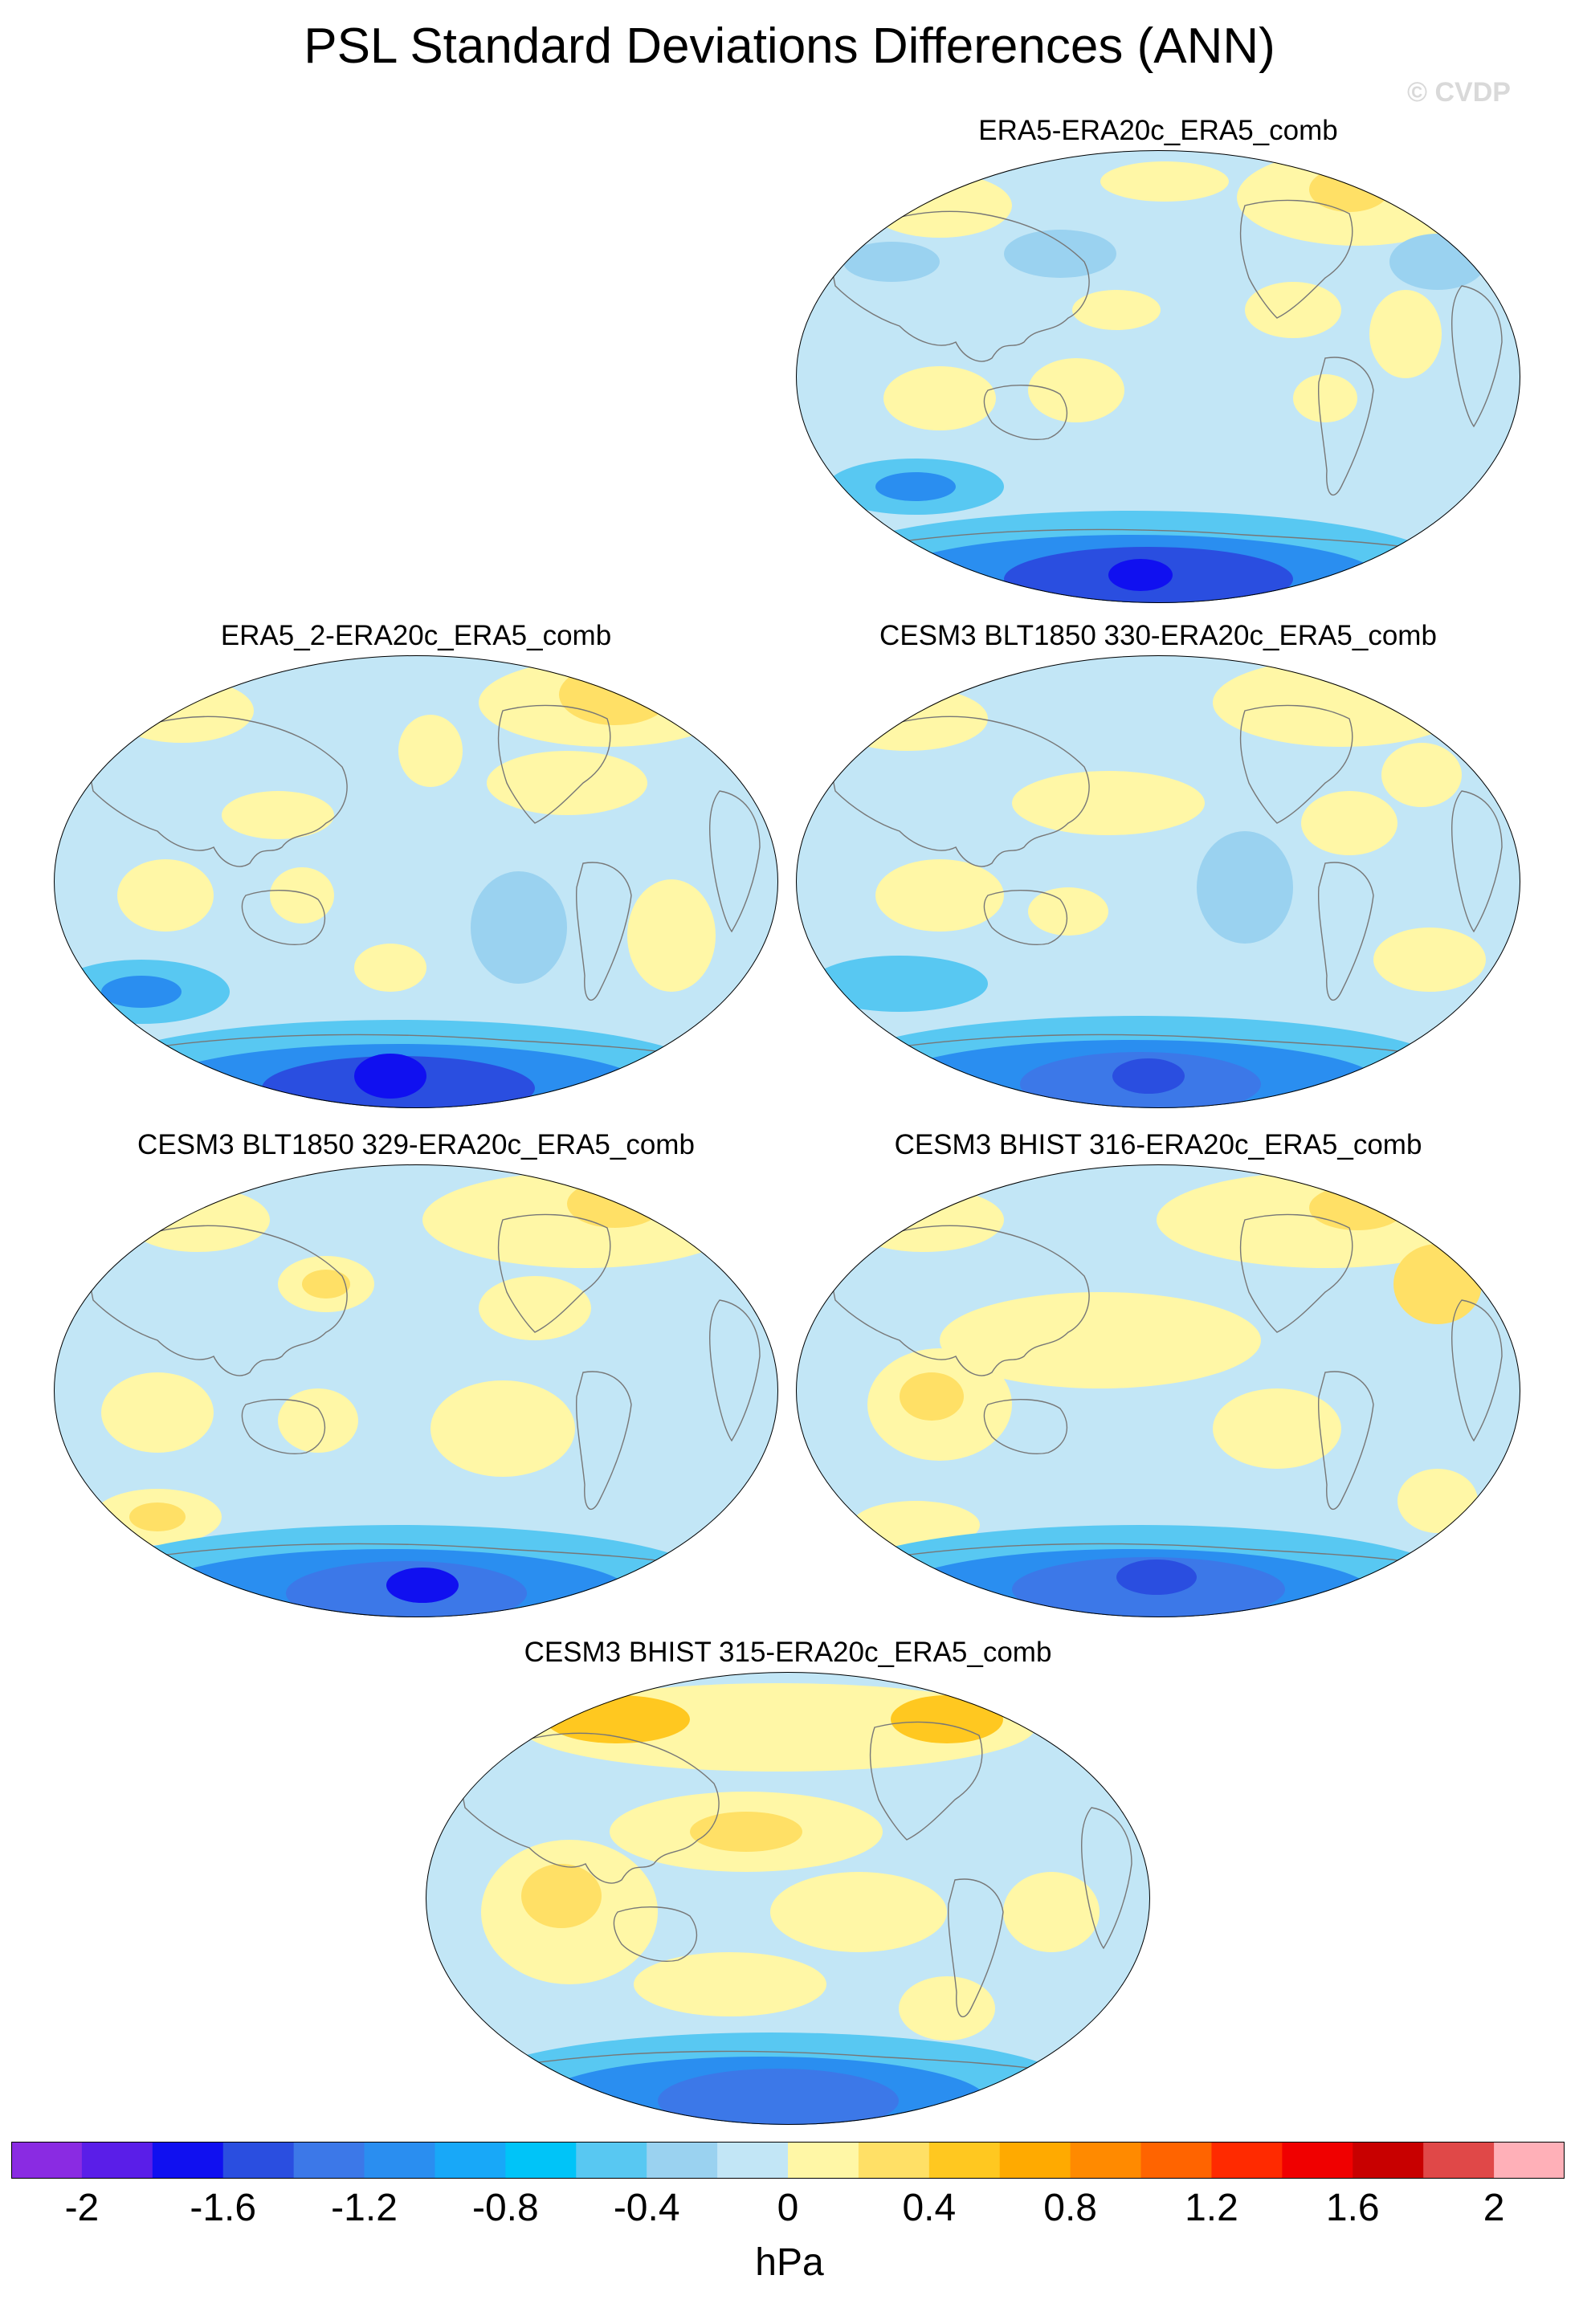 The width and height of the screenshot is (1579, 2324). I want to click on colorbar-tick-label: -2, so click(82, 2208).